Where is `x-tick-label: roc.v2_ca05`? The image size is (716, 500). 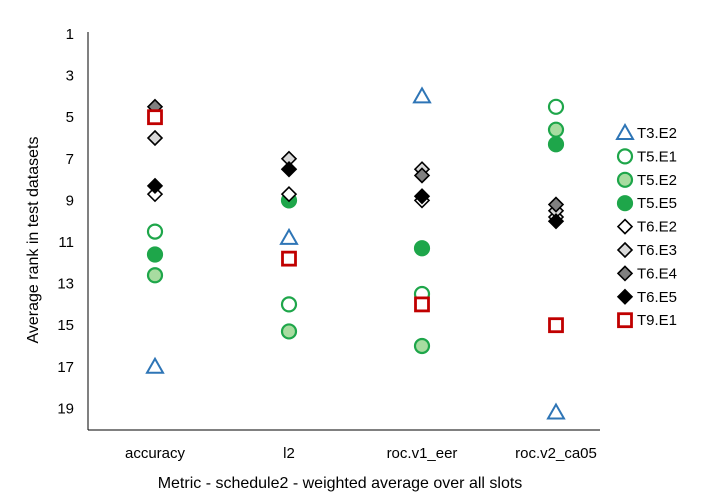 x-tick-label: roc.v2_ca05 is located at coordinates (556, 453).